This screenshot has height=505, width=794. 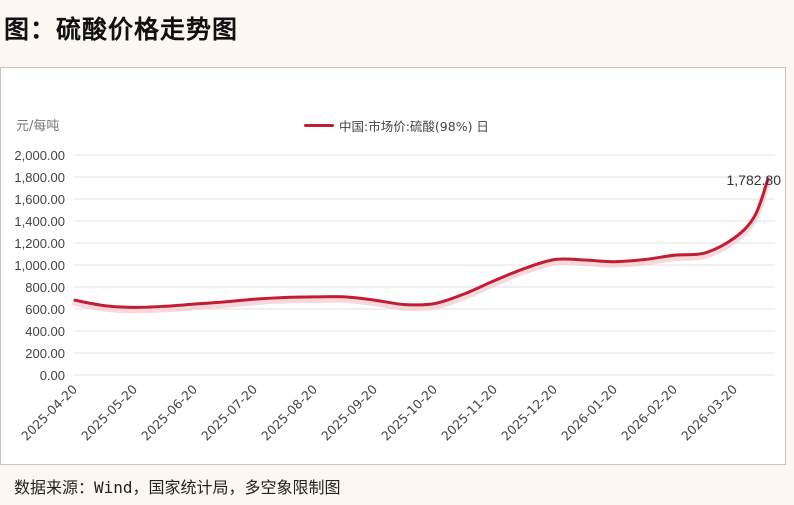 What do you see at coordinates (39, 221) in the screenshot?
I see `y-tick-label: 1,400.00` at bounding box center [39, 221].